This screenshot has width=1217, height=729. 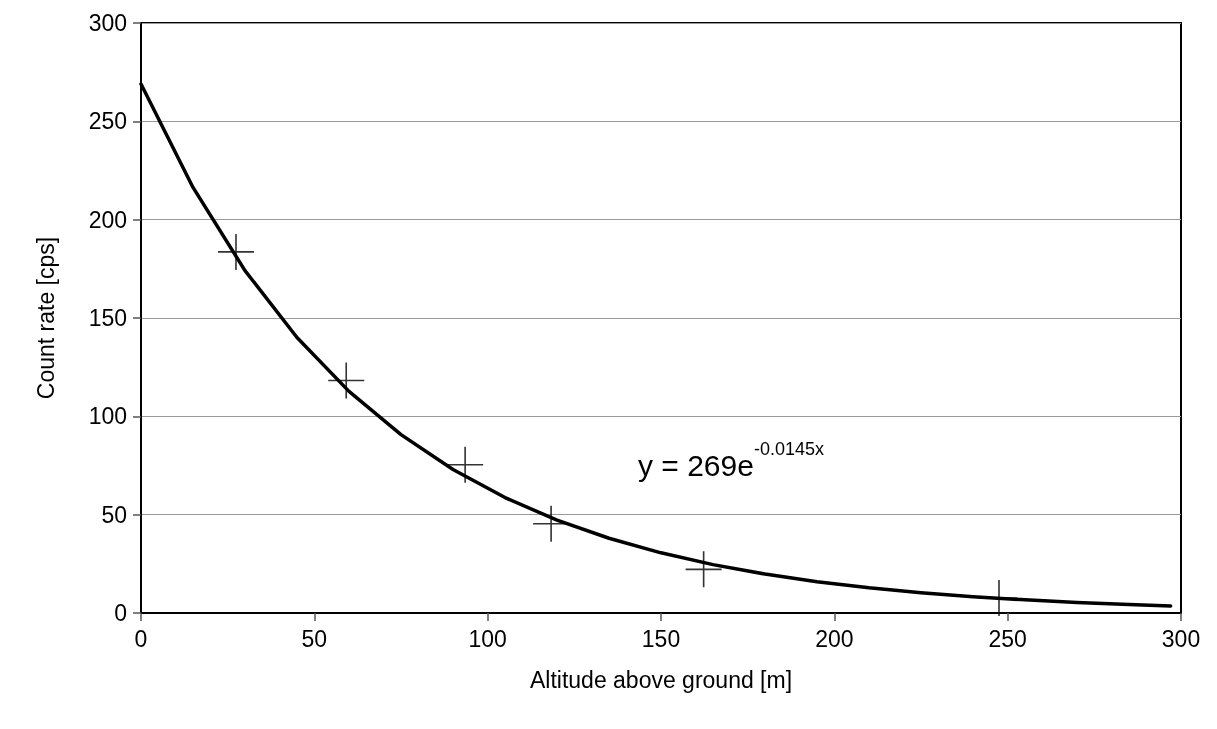 What do you see at coordinates (107, 121) in the screenshot?
I see `y-tick-label: 250` at bounding box center [107, 121].